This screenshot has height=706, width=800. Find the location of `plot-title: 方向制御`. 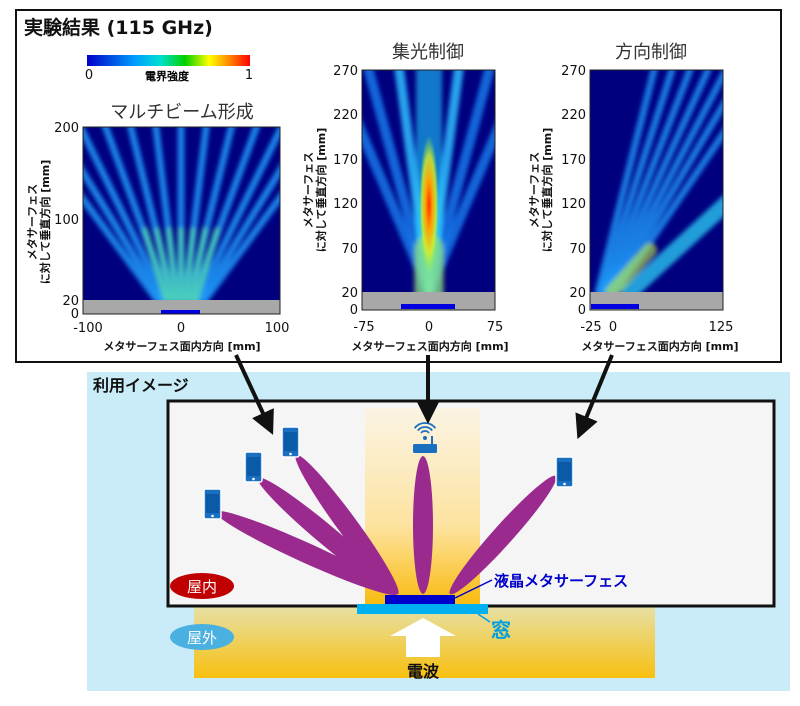

plot-title: 方向制御 is located at coordinates (651, 52).